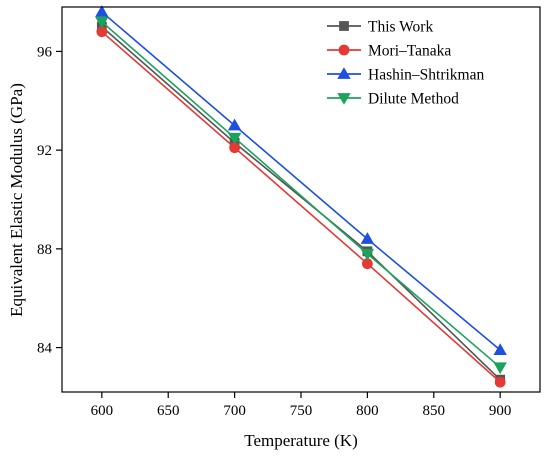  What do you see at coordinates (434, 411) in the screenshot?
I see `x-tick-label: 850` at bounding box center [434, 411].